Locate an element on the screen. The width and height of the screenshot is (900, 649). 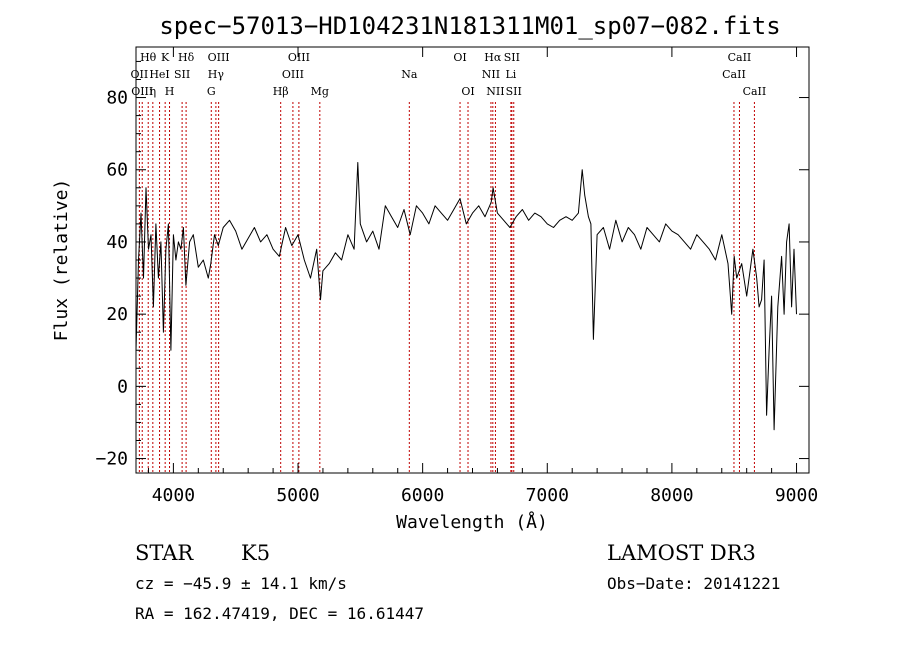
spectral-line-label-21: NII is located at coordinates (495, 91).